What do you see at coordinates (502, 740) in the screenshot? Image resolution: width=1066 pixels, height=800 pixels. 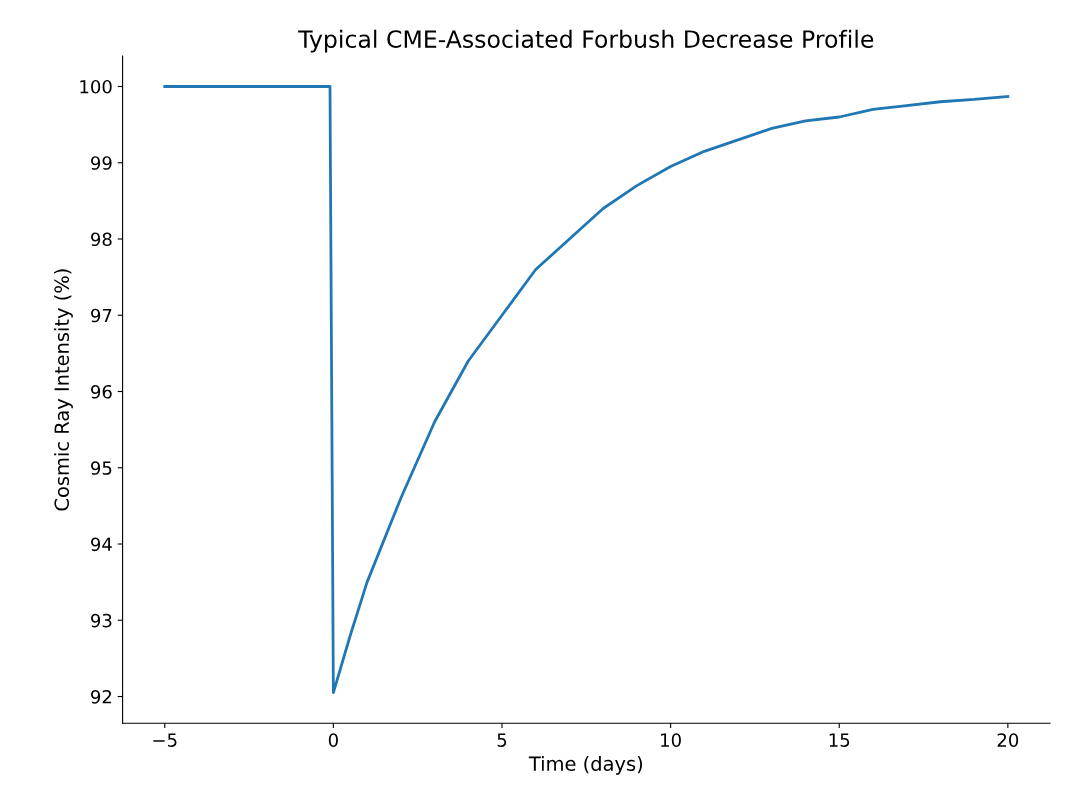 I see `x-tick-label: 5` at bounding box center [502, 740].